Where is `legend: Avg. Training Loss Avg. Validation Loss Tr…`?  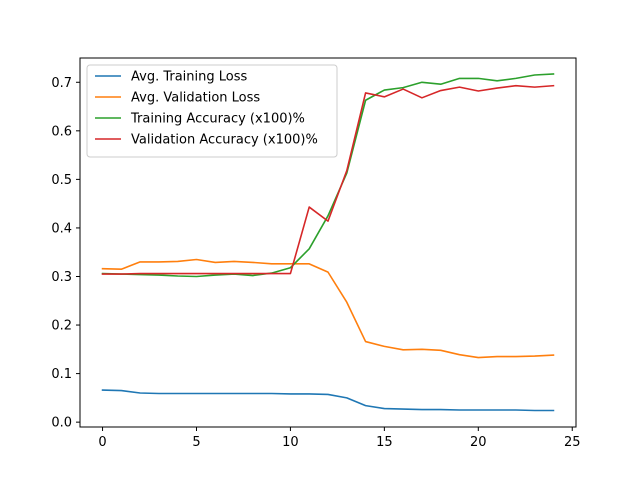
legend: Avg. Training Loss Avg. Validation Loss Tr… is located at coordinates (212, 111).